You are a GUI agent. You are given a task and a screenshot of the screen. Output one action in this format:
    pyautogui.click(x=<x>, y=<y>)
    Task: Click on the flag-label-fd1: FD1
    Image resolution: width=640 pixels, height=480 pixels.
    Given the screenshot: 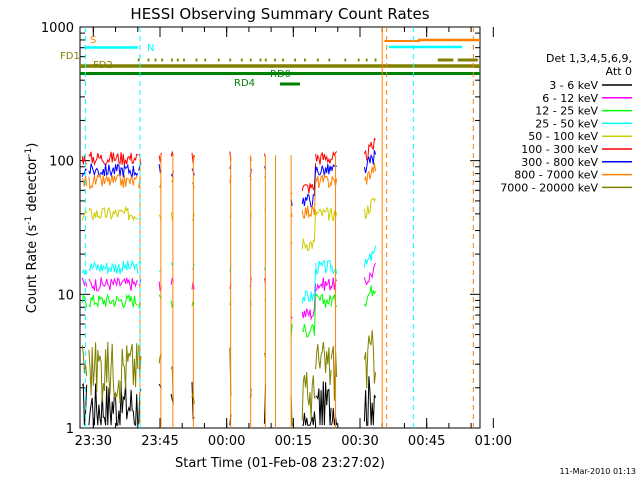 What is the action you would take?
    pyautogui.click(x=70, y=56)
    